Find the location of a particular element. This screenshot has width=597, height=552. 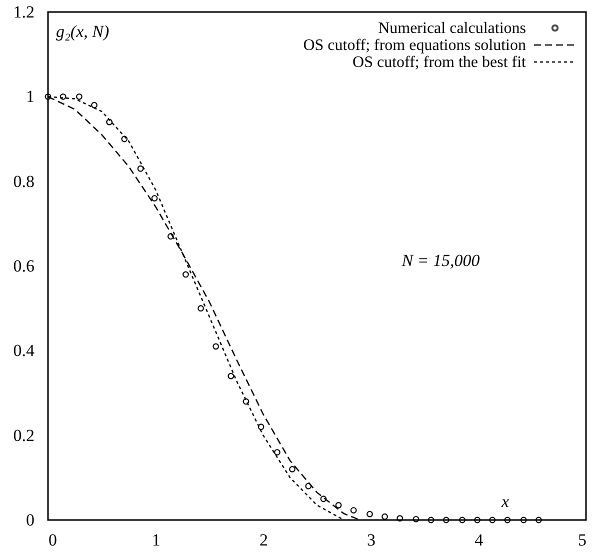

y-tick-label: 0.6 is located at coordinates (23, 266).